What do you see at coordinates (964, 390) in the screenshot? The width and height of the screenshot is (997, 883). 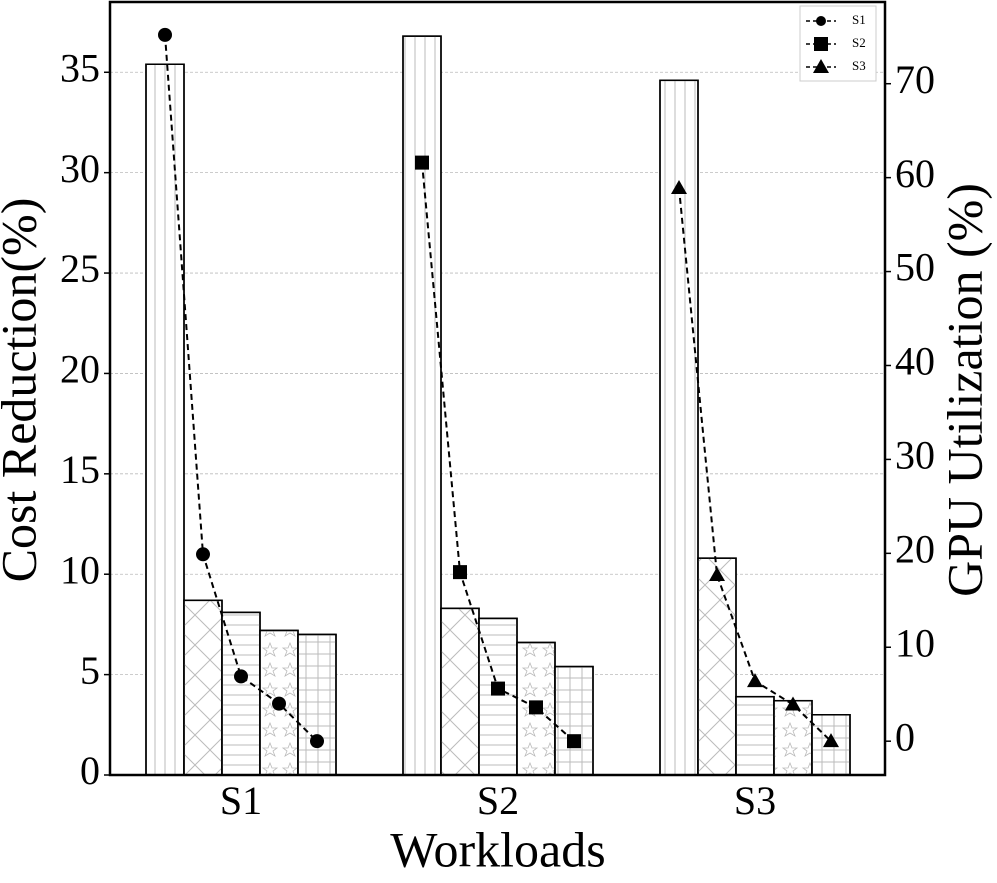 I see `y2-axis-label: GPU Utilization (%)` at bounding box center [964, 390].